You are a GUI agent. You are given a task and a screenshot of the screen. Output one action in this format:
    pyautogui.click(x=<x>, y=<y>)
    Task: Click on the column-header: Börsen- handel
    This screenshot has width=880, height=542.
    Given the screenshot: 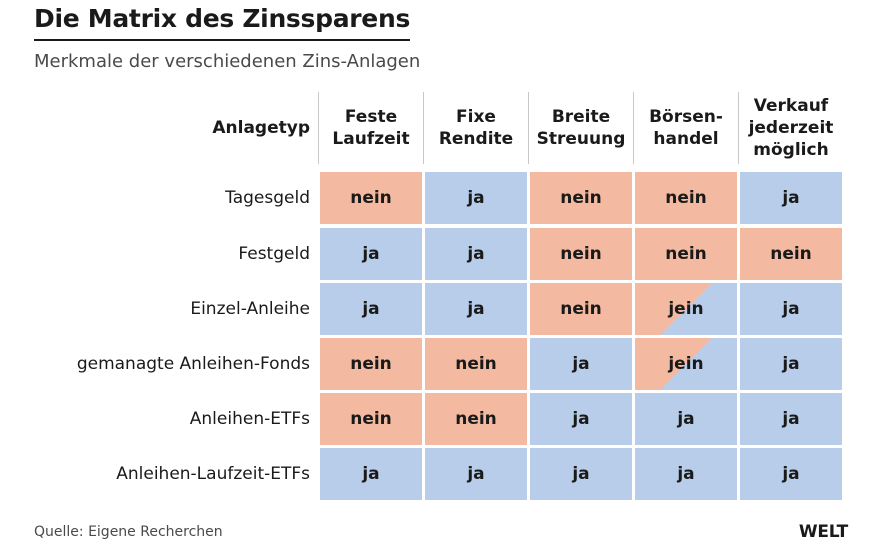 What is the action you would take?
    pyautogui.click(x=686, y=128)
    